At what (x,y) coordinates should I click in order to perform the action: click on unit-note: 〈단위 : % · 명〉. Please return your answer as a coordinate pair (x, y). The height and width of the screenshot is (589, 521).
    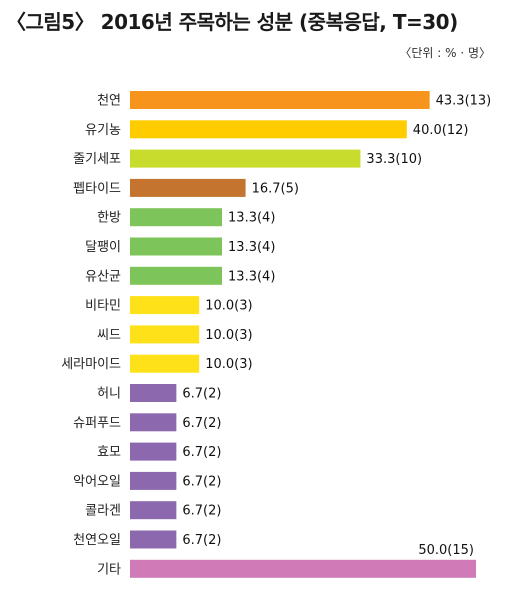
    Looking at the image, I should click on (445, 53).